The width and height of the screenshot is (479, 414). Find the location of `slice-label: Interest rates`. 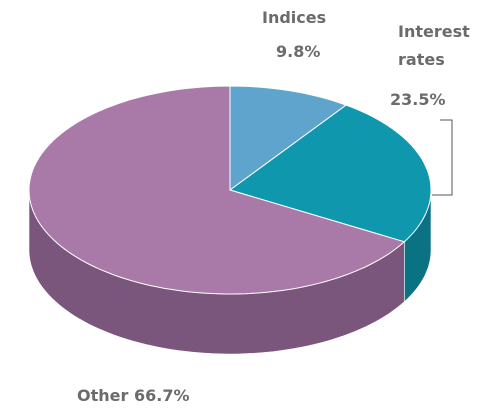

slice-label: Interest rates is located at coordinates (434, 45).